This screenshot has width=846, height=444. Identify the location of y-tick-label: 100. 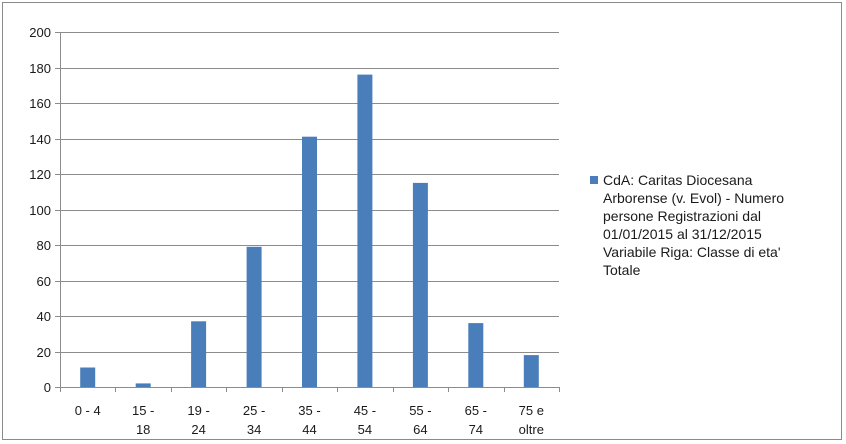
(40, 210).